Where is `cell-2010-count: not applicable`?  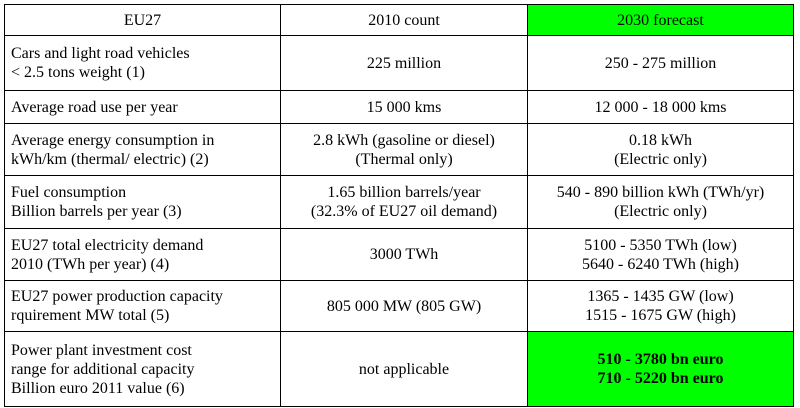 cell-2010-count: not applicable is located at coordinates (404, 369).